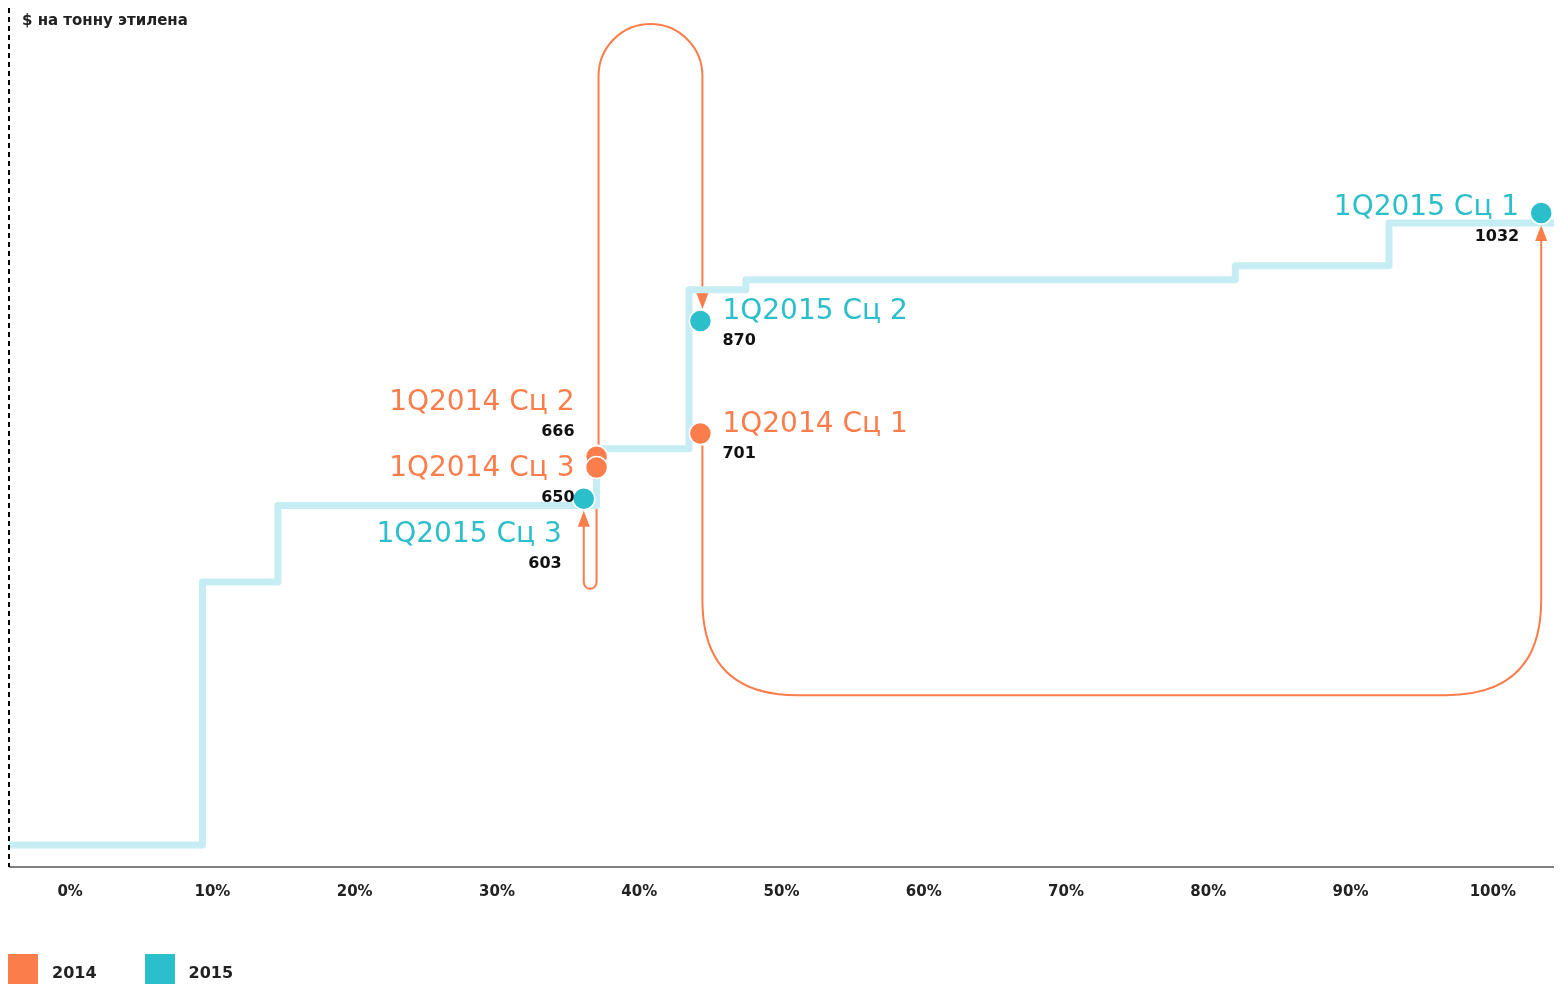 The image size is (1562, 984). I want to click on x-tick-label: 70%, so click(1066, 890).